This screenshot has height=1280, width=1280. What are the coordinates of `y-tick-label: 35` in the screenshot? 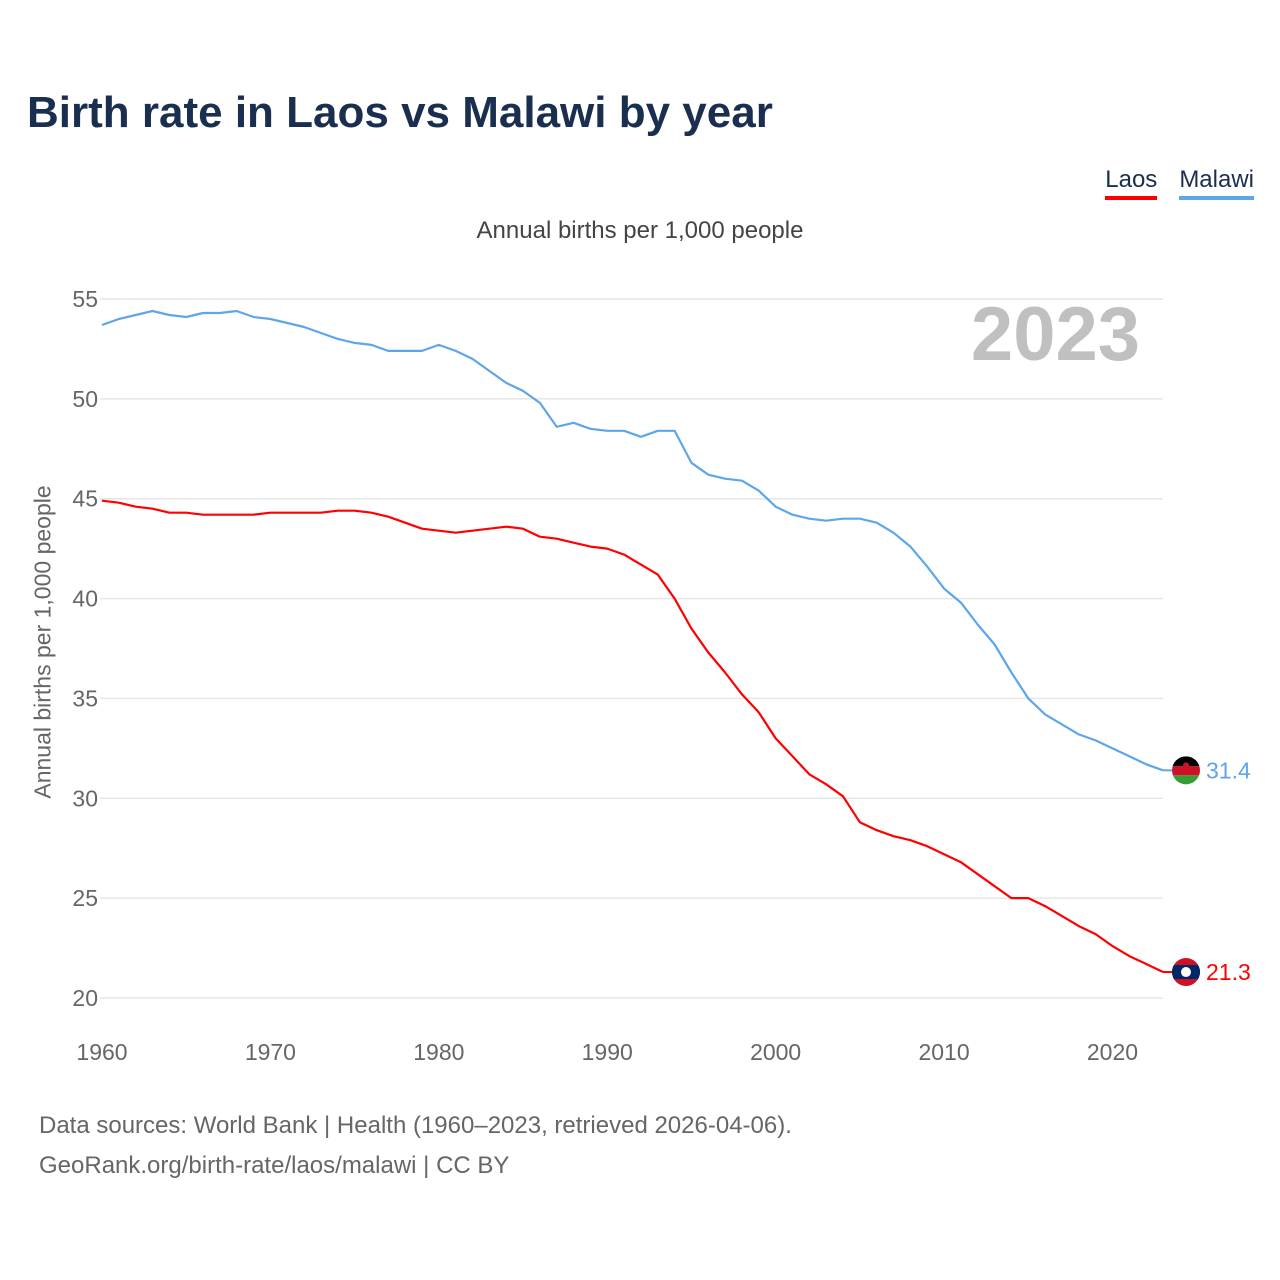 It's located at (85, 698).